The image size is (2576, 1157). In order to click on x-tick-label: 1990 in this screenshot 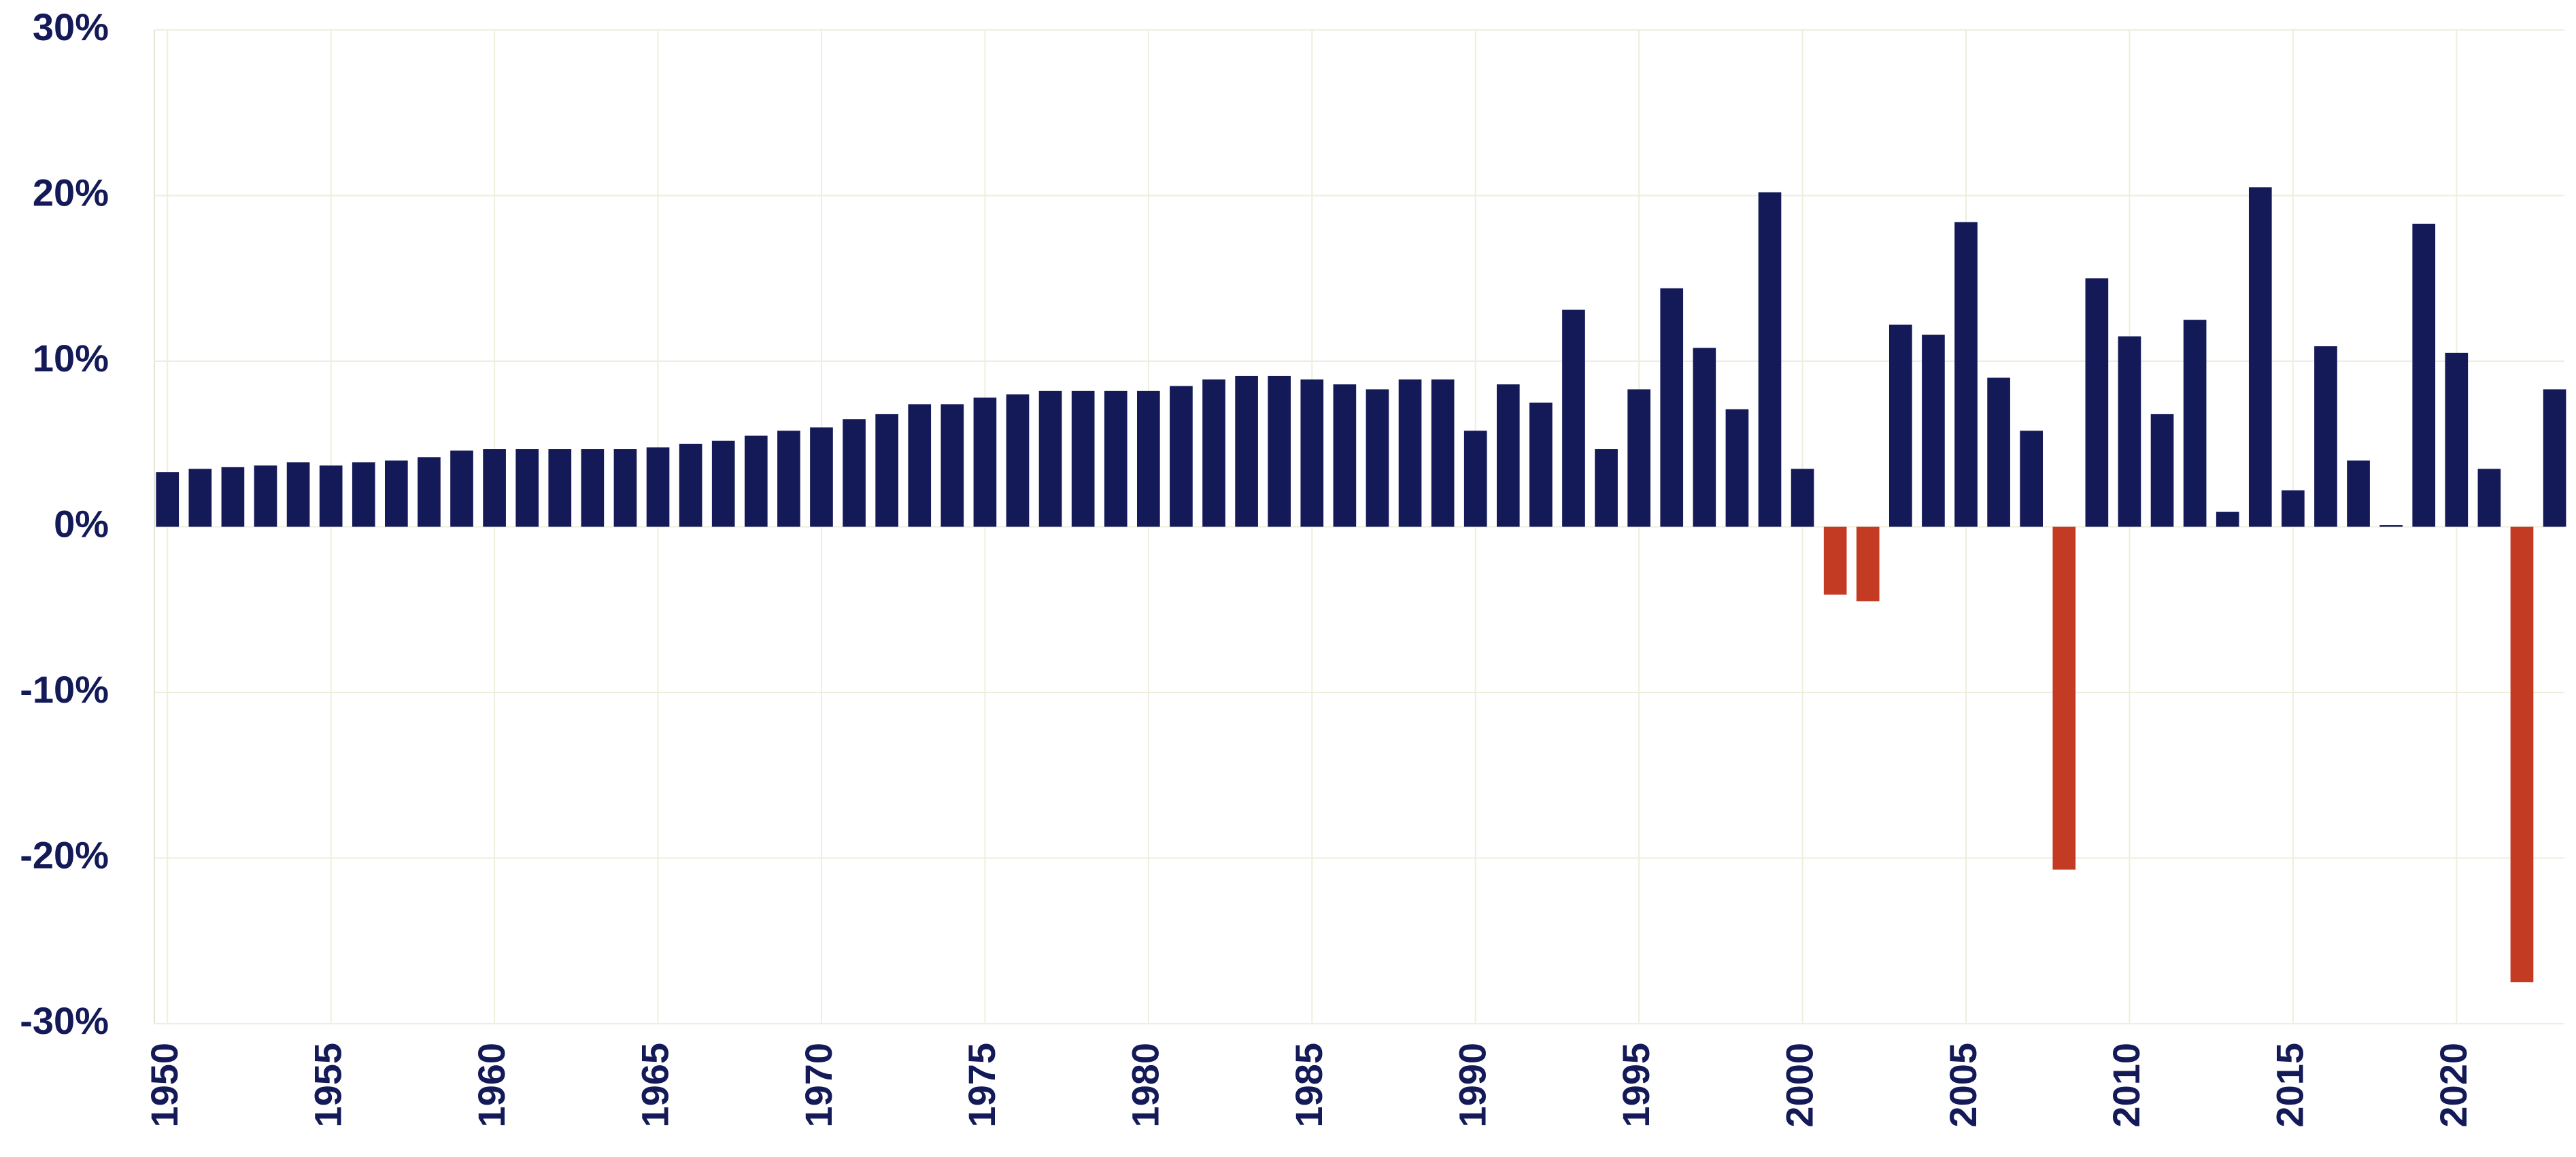, I will do `click(1472, 1085)`.